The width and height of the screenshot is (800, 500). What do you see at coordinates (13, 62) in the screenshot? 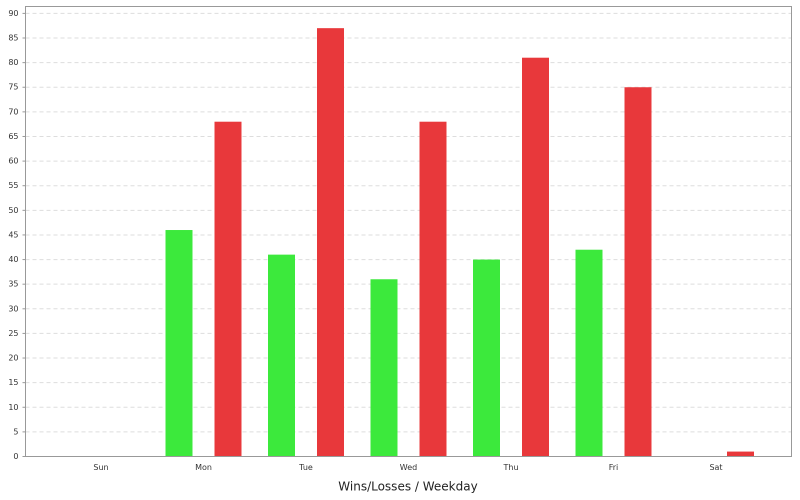
I see `y-tick-label: 80` at bounding box center [13, 62].